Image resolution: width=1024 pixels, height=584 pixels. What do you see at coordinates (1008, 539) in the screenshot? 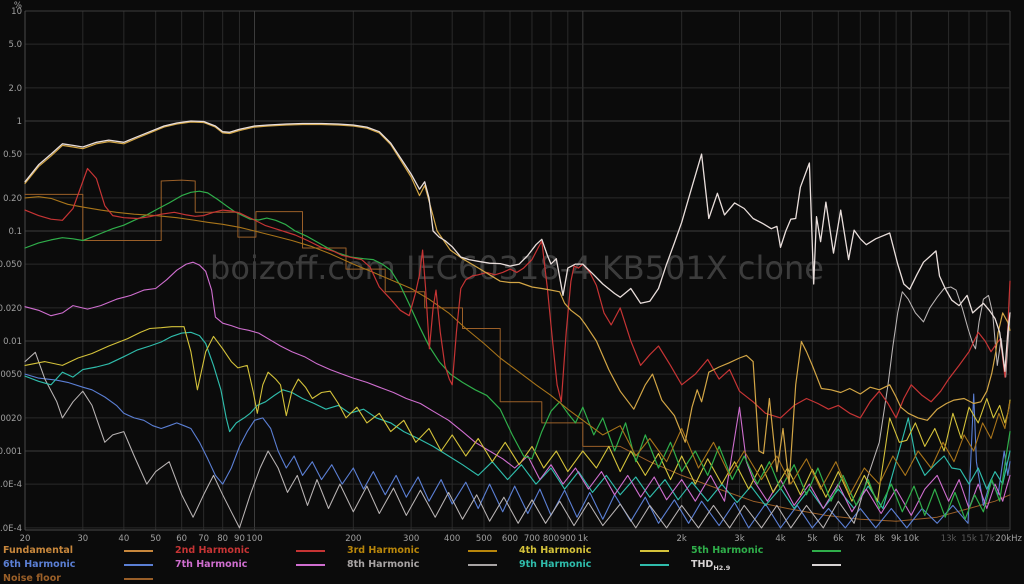
I see `x-tick-label: 20kHz` at bounding box center [1008, 539].